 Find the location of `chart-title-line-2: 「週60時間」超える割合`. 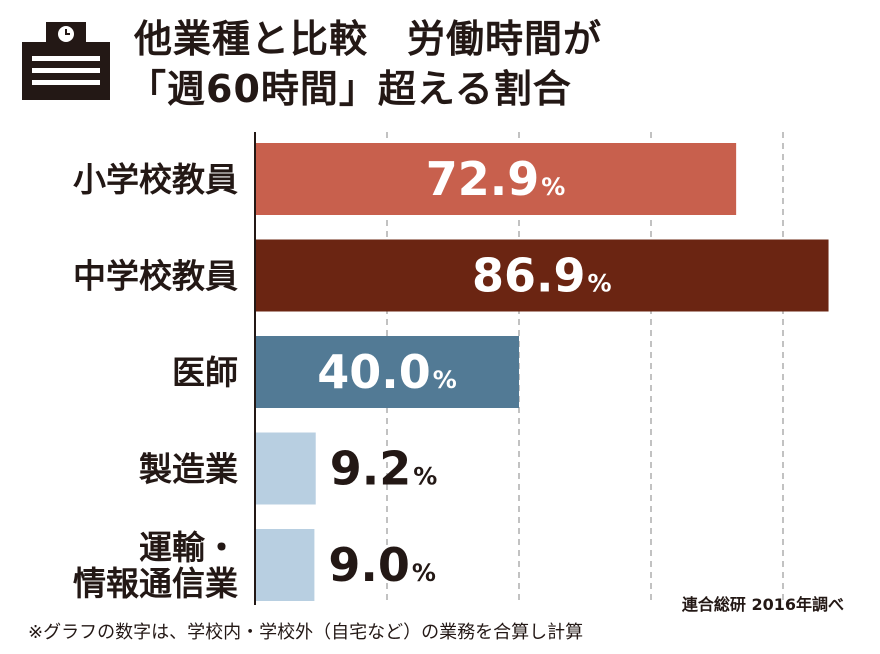

chart-title-line-2: 「週60時間」超える割合 is located at coordinates (350, 89).